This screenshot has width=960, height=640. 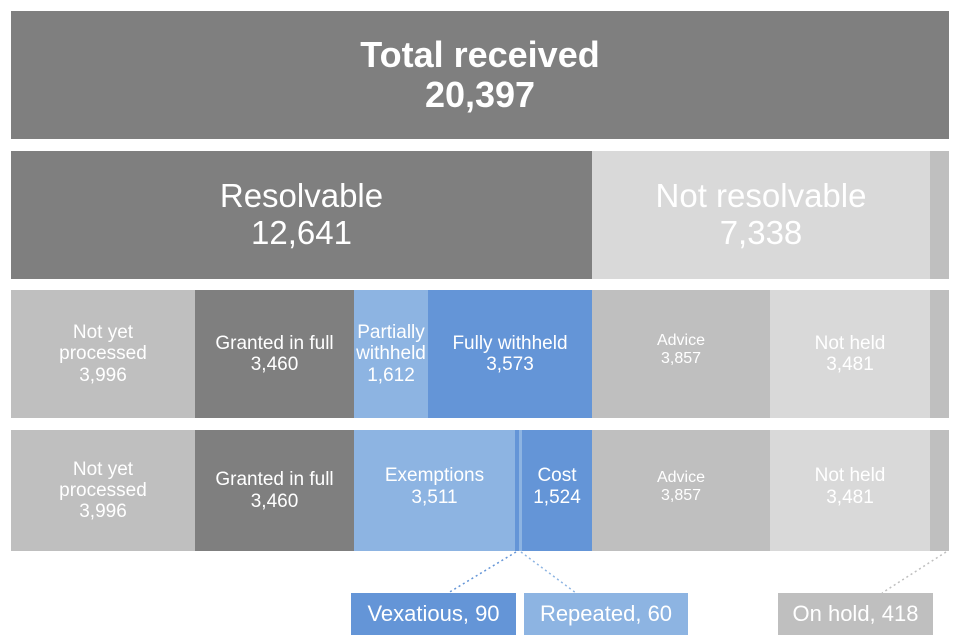 What do you see at coordinates (855, 614) in the screenshot?
I see `on-hold-callout: On hold, 418` at bounding box center [855, 614].